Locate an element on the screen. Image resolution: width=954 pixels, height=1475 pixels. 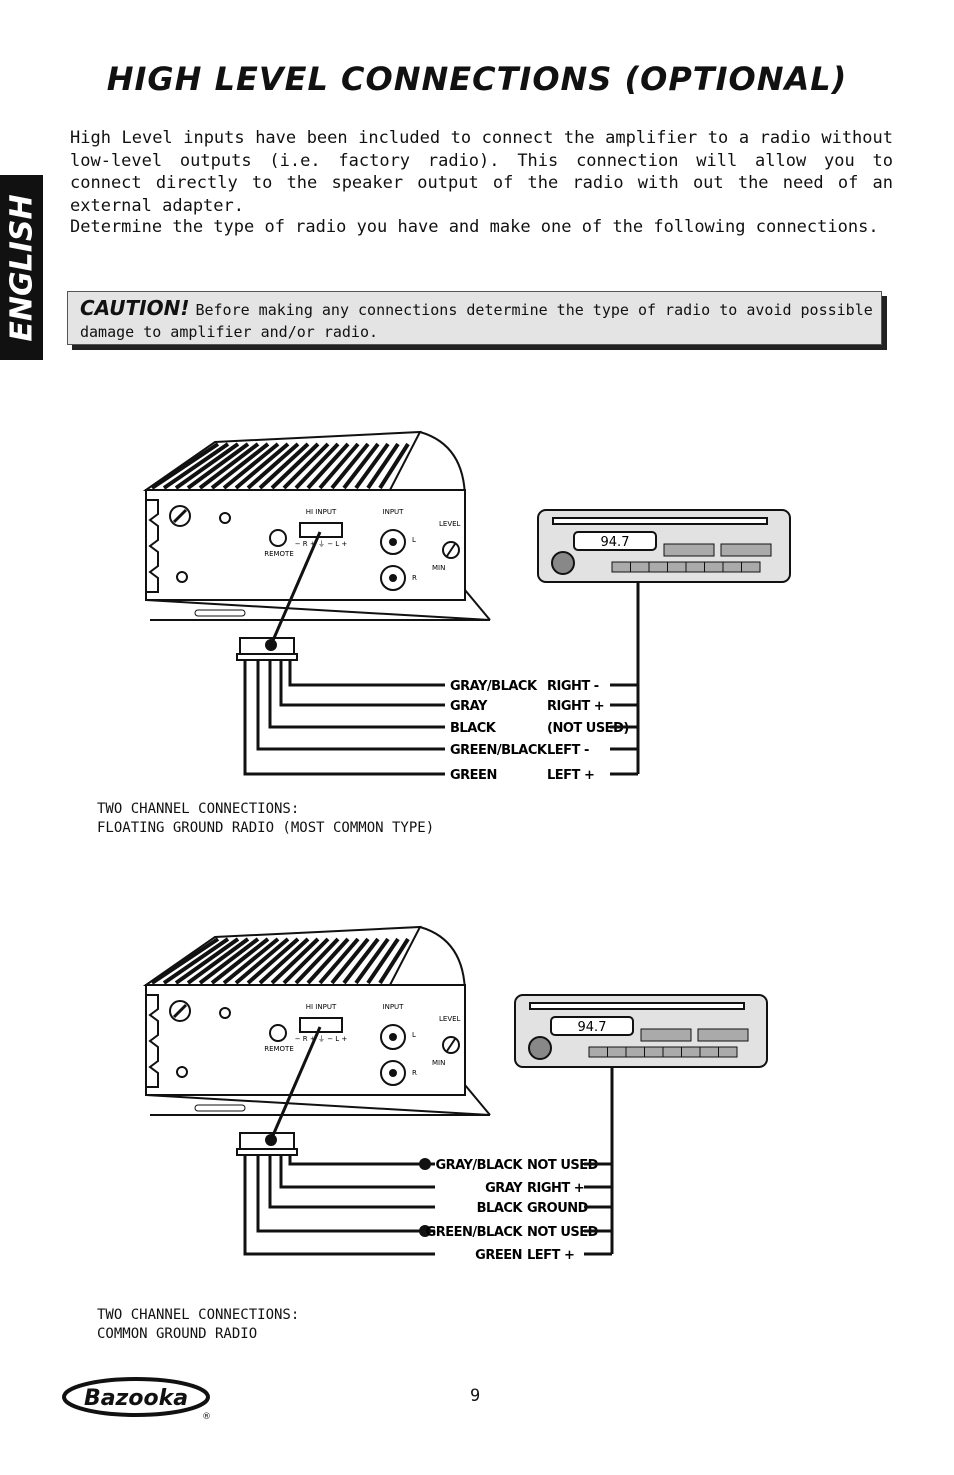
amp-label: L is located at coordinates (414, 1035).